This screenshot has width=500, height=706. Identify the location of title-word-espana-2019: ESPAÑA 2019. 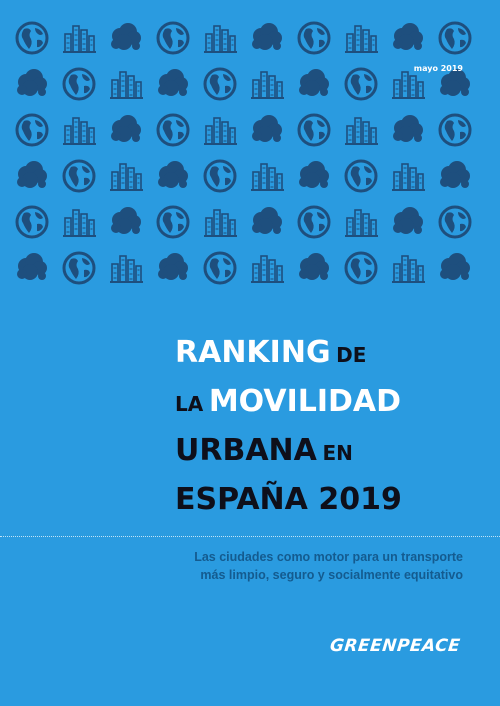
(288, 499).